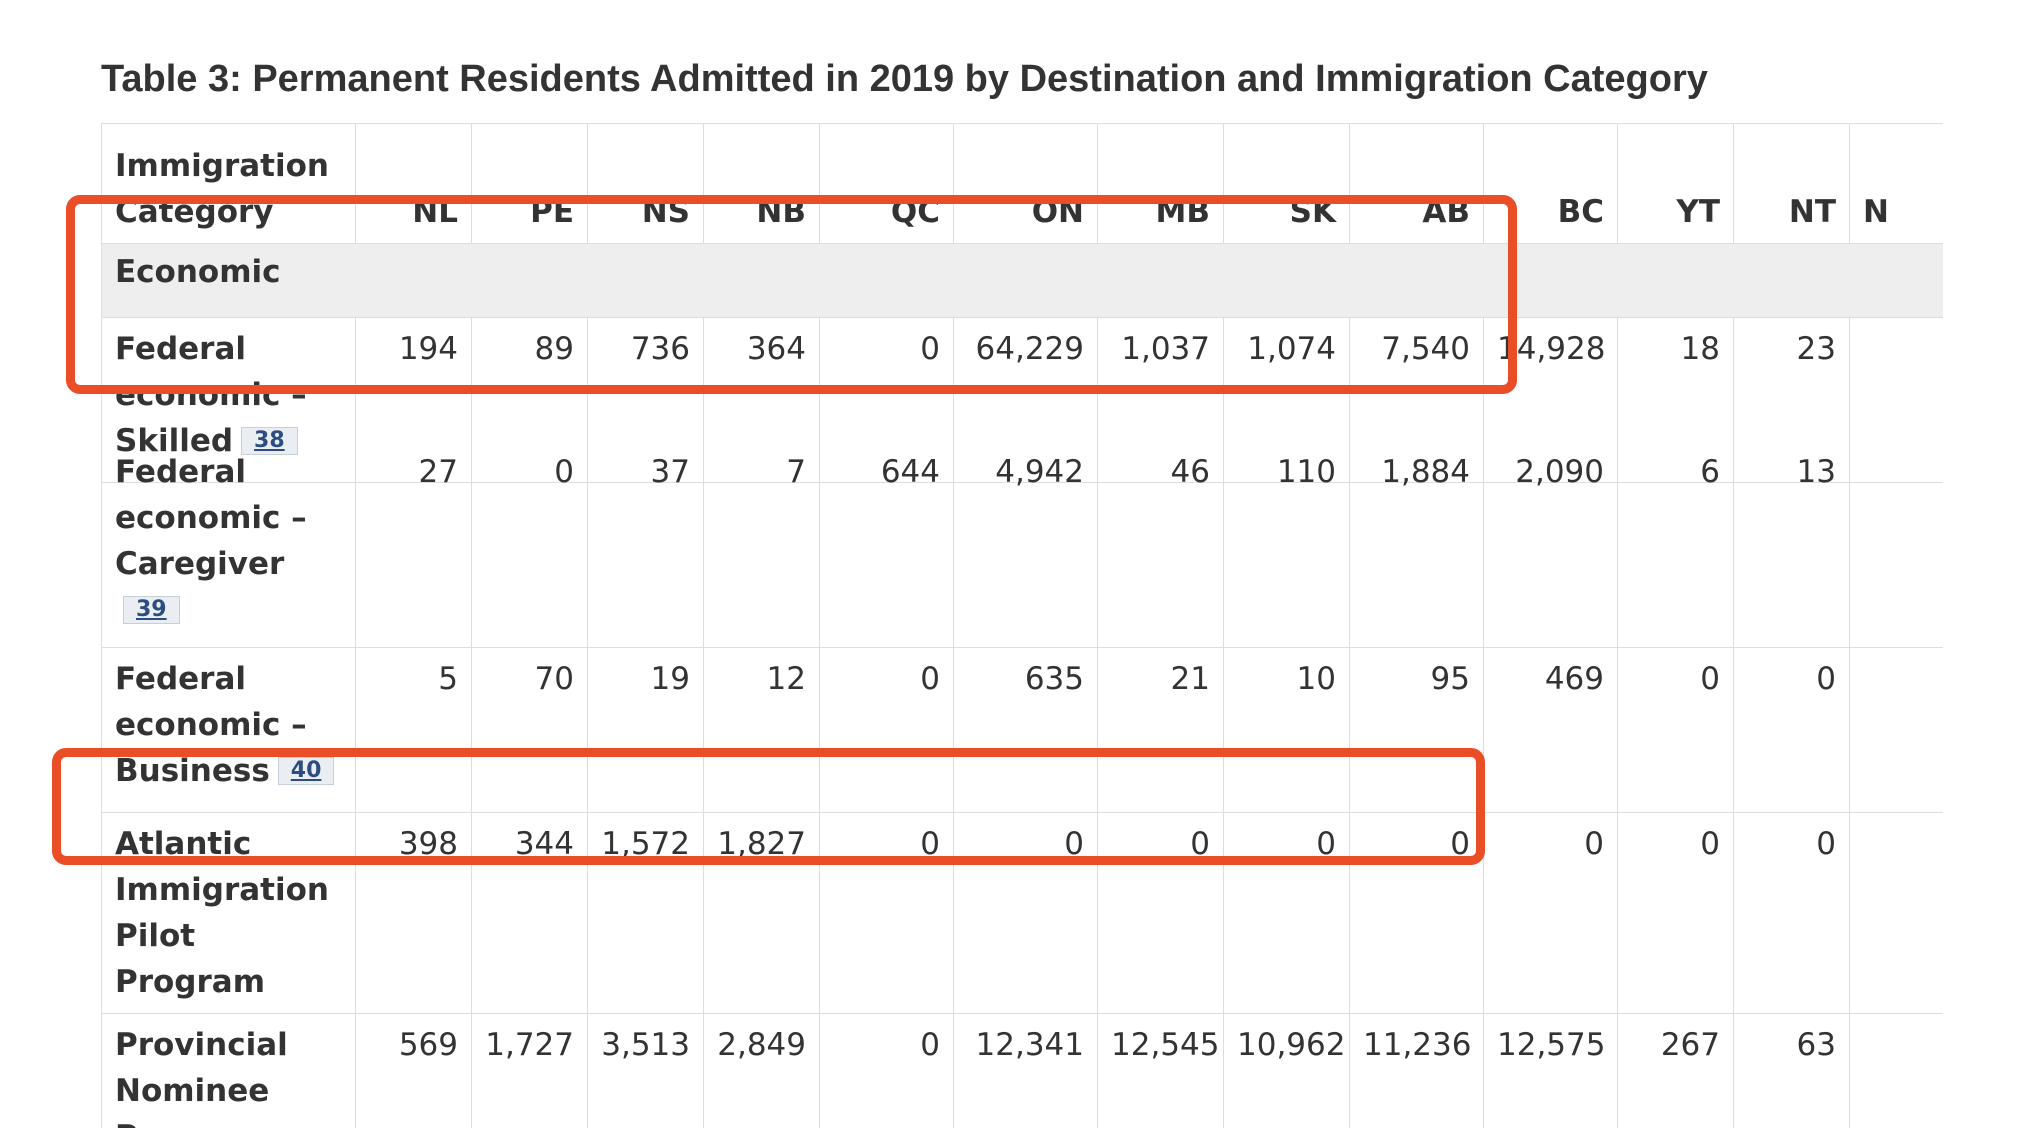  Describe the element at coordinates (660, 349) in the screenshot. I see `cell-value: 736` at that location.